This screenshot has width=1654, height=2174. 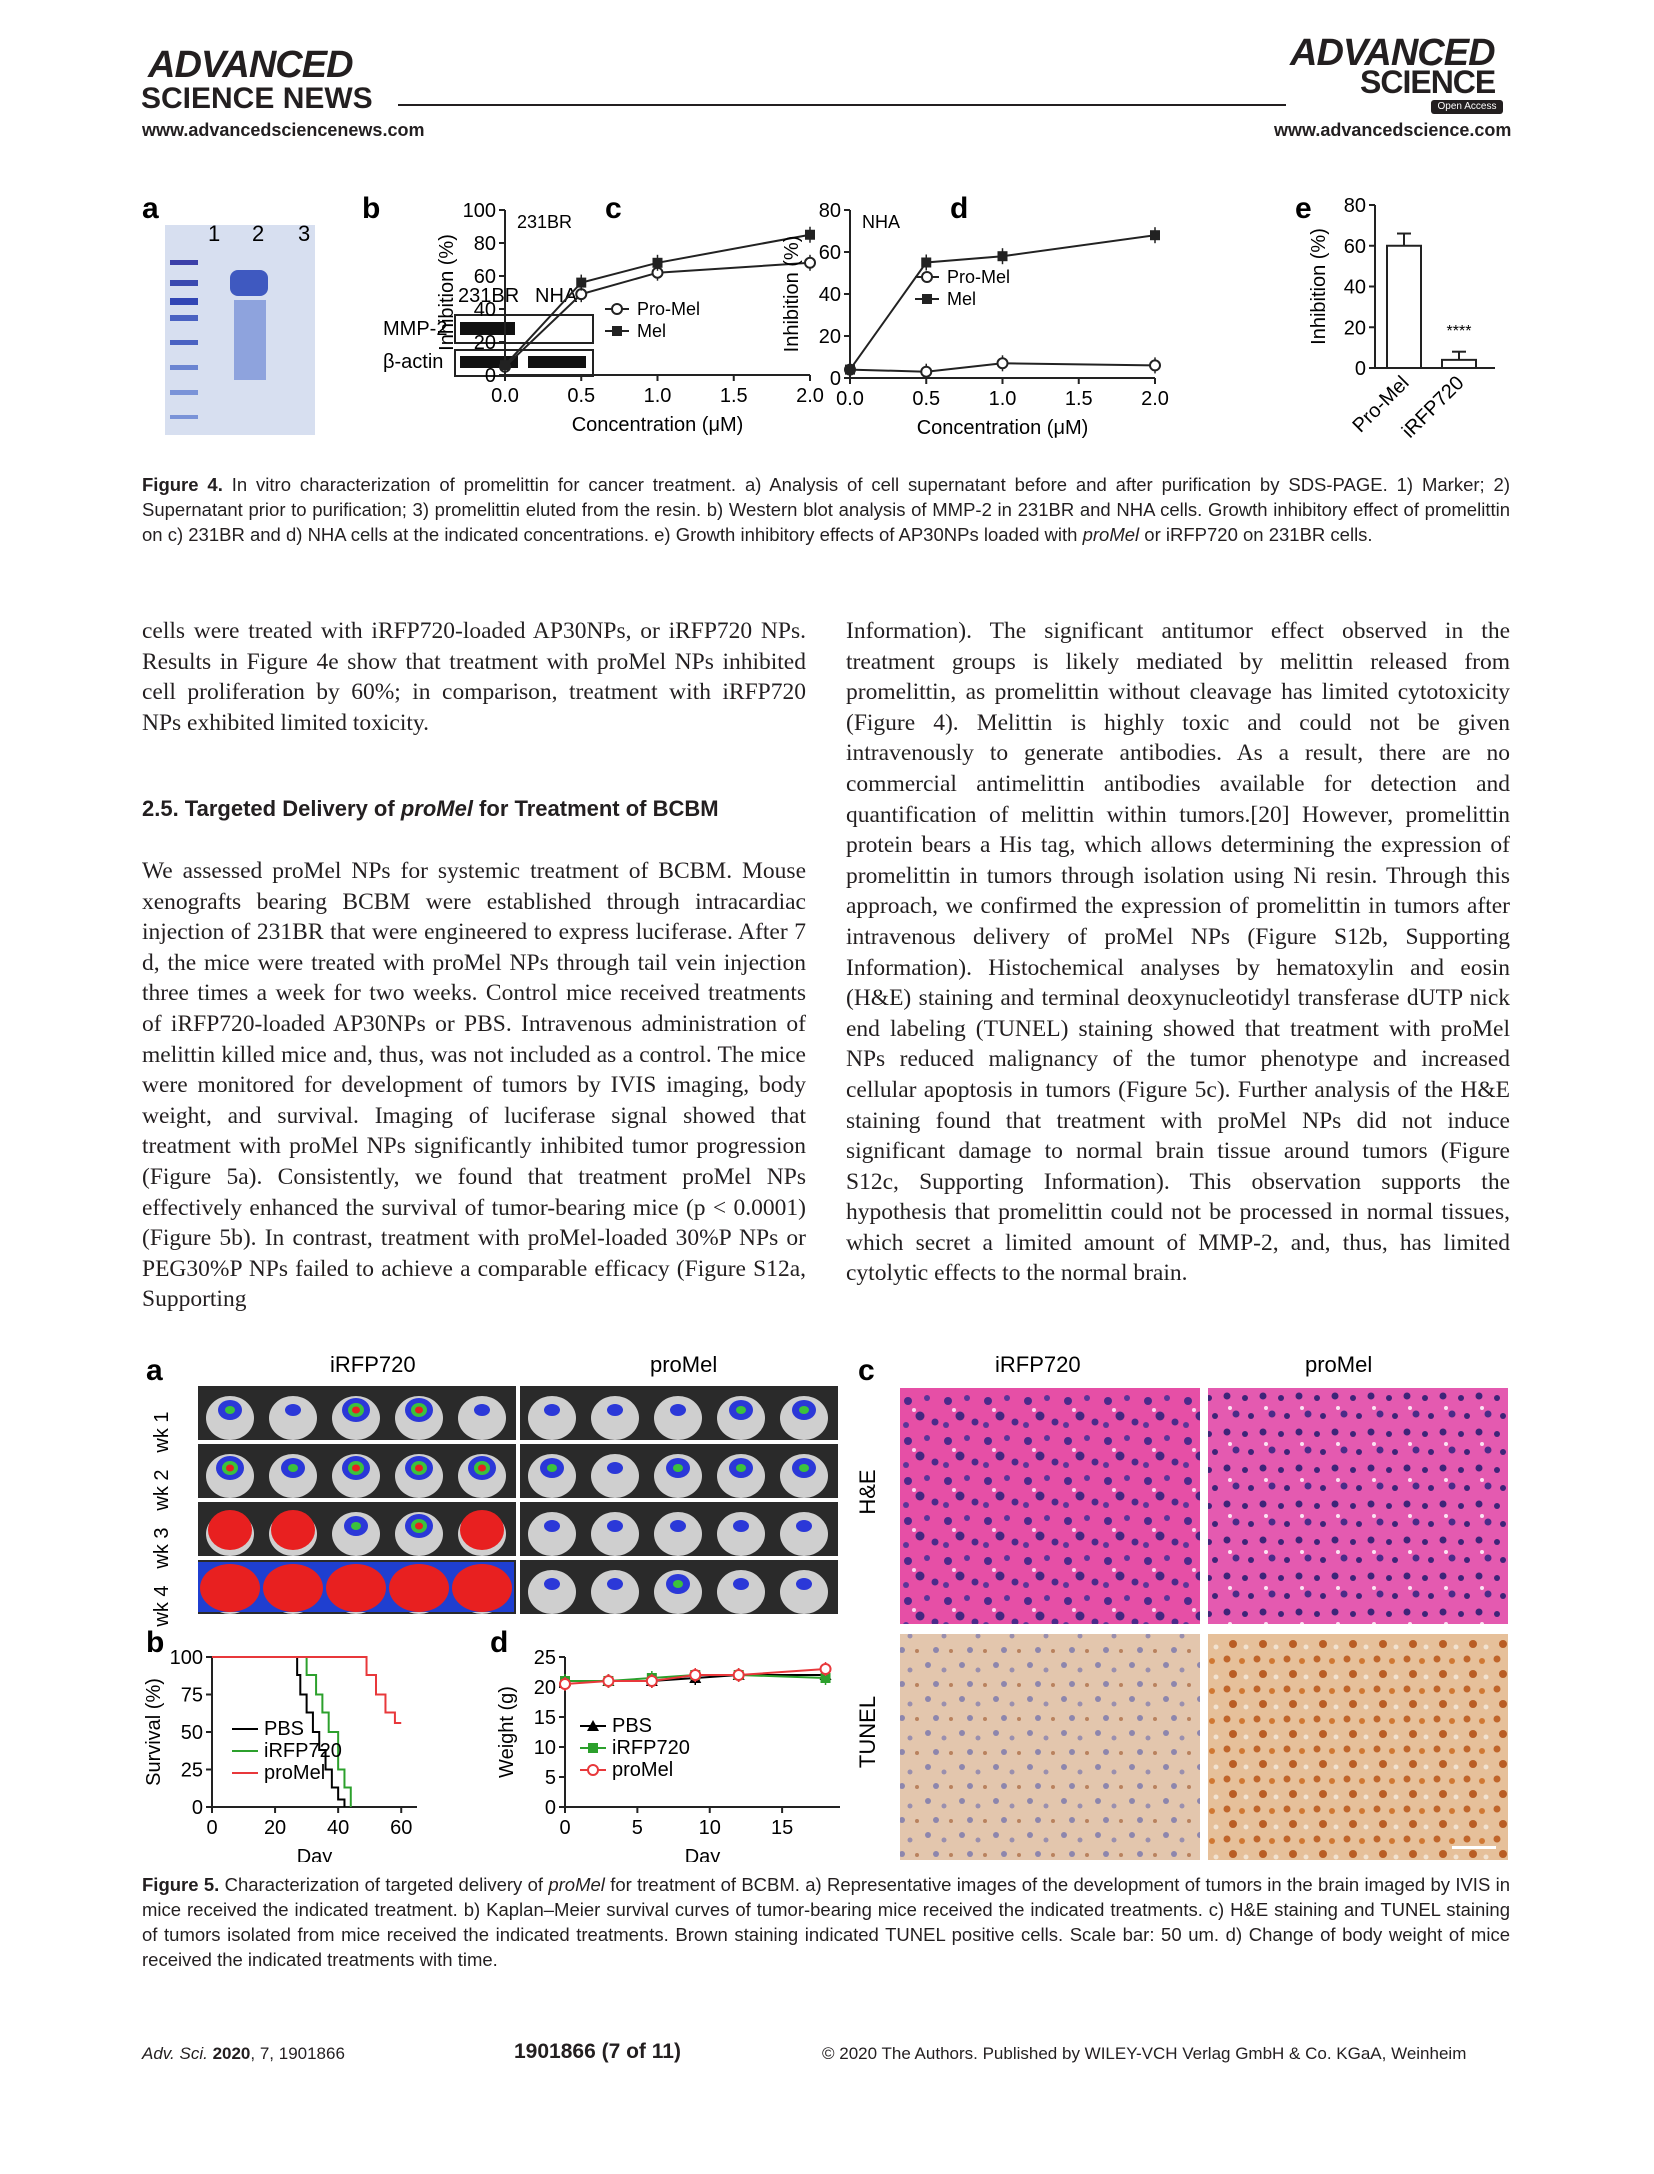 I want to click on fig4c-ylabel: Inhibition (%), so click(x=447, y=292).